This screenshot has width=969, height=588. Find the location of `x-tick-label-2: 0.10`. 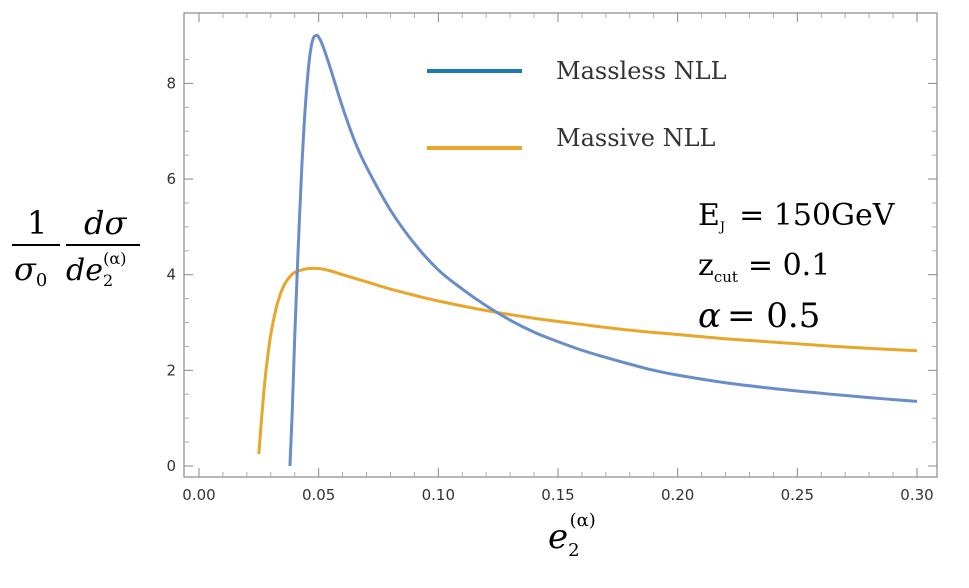

x-tick-label-2: 0.10 is located at coordinates (438, 495).